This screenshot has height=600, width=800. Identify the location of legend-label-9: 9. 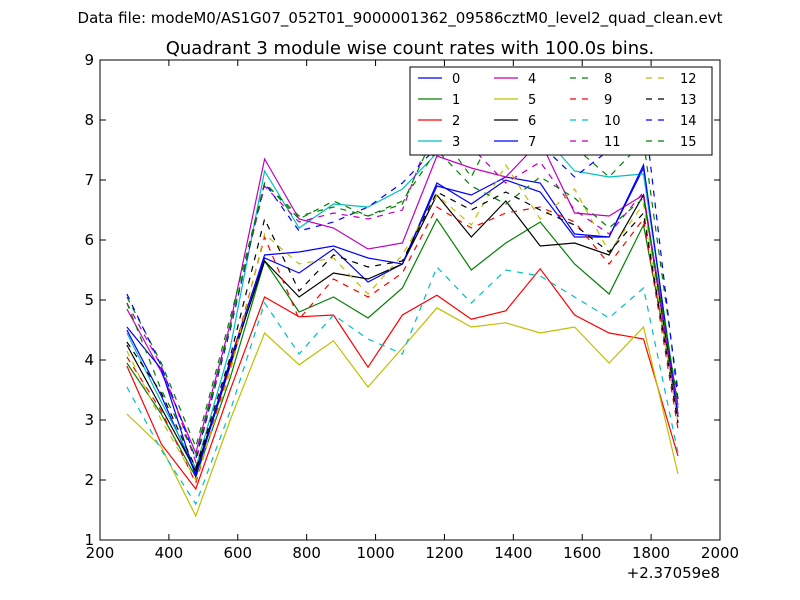
(608, 100).